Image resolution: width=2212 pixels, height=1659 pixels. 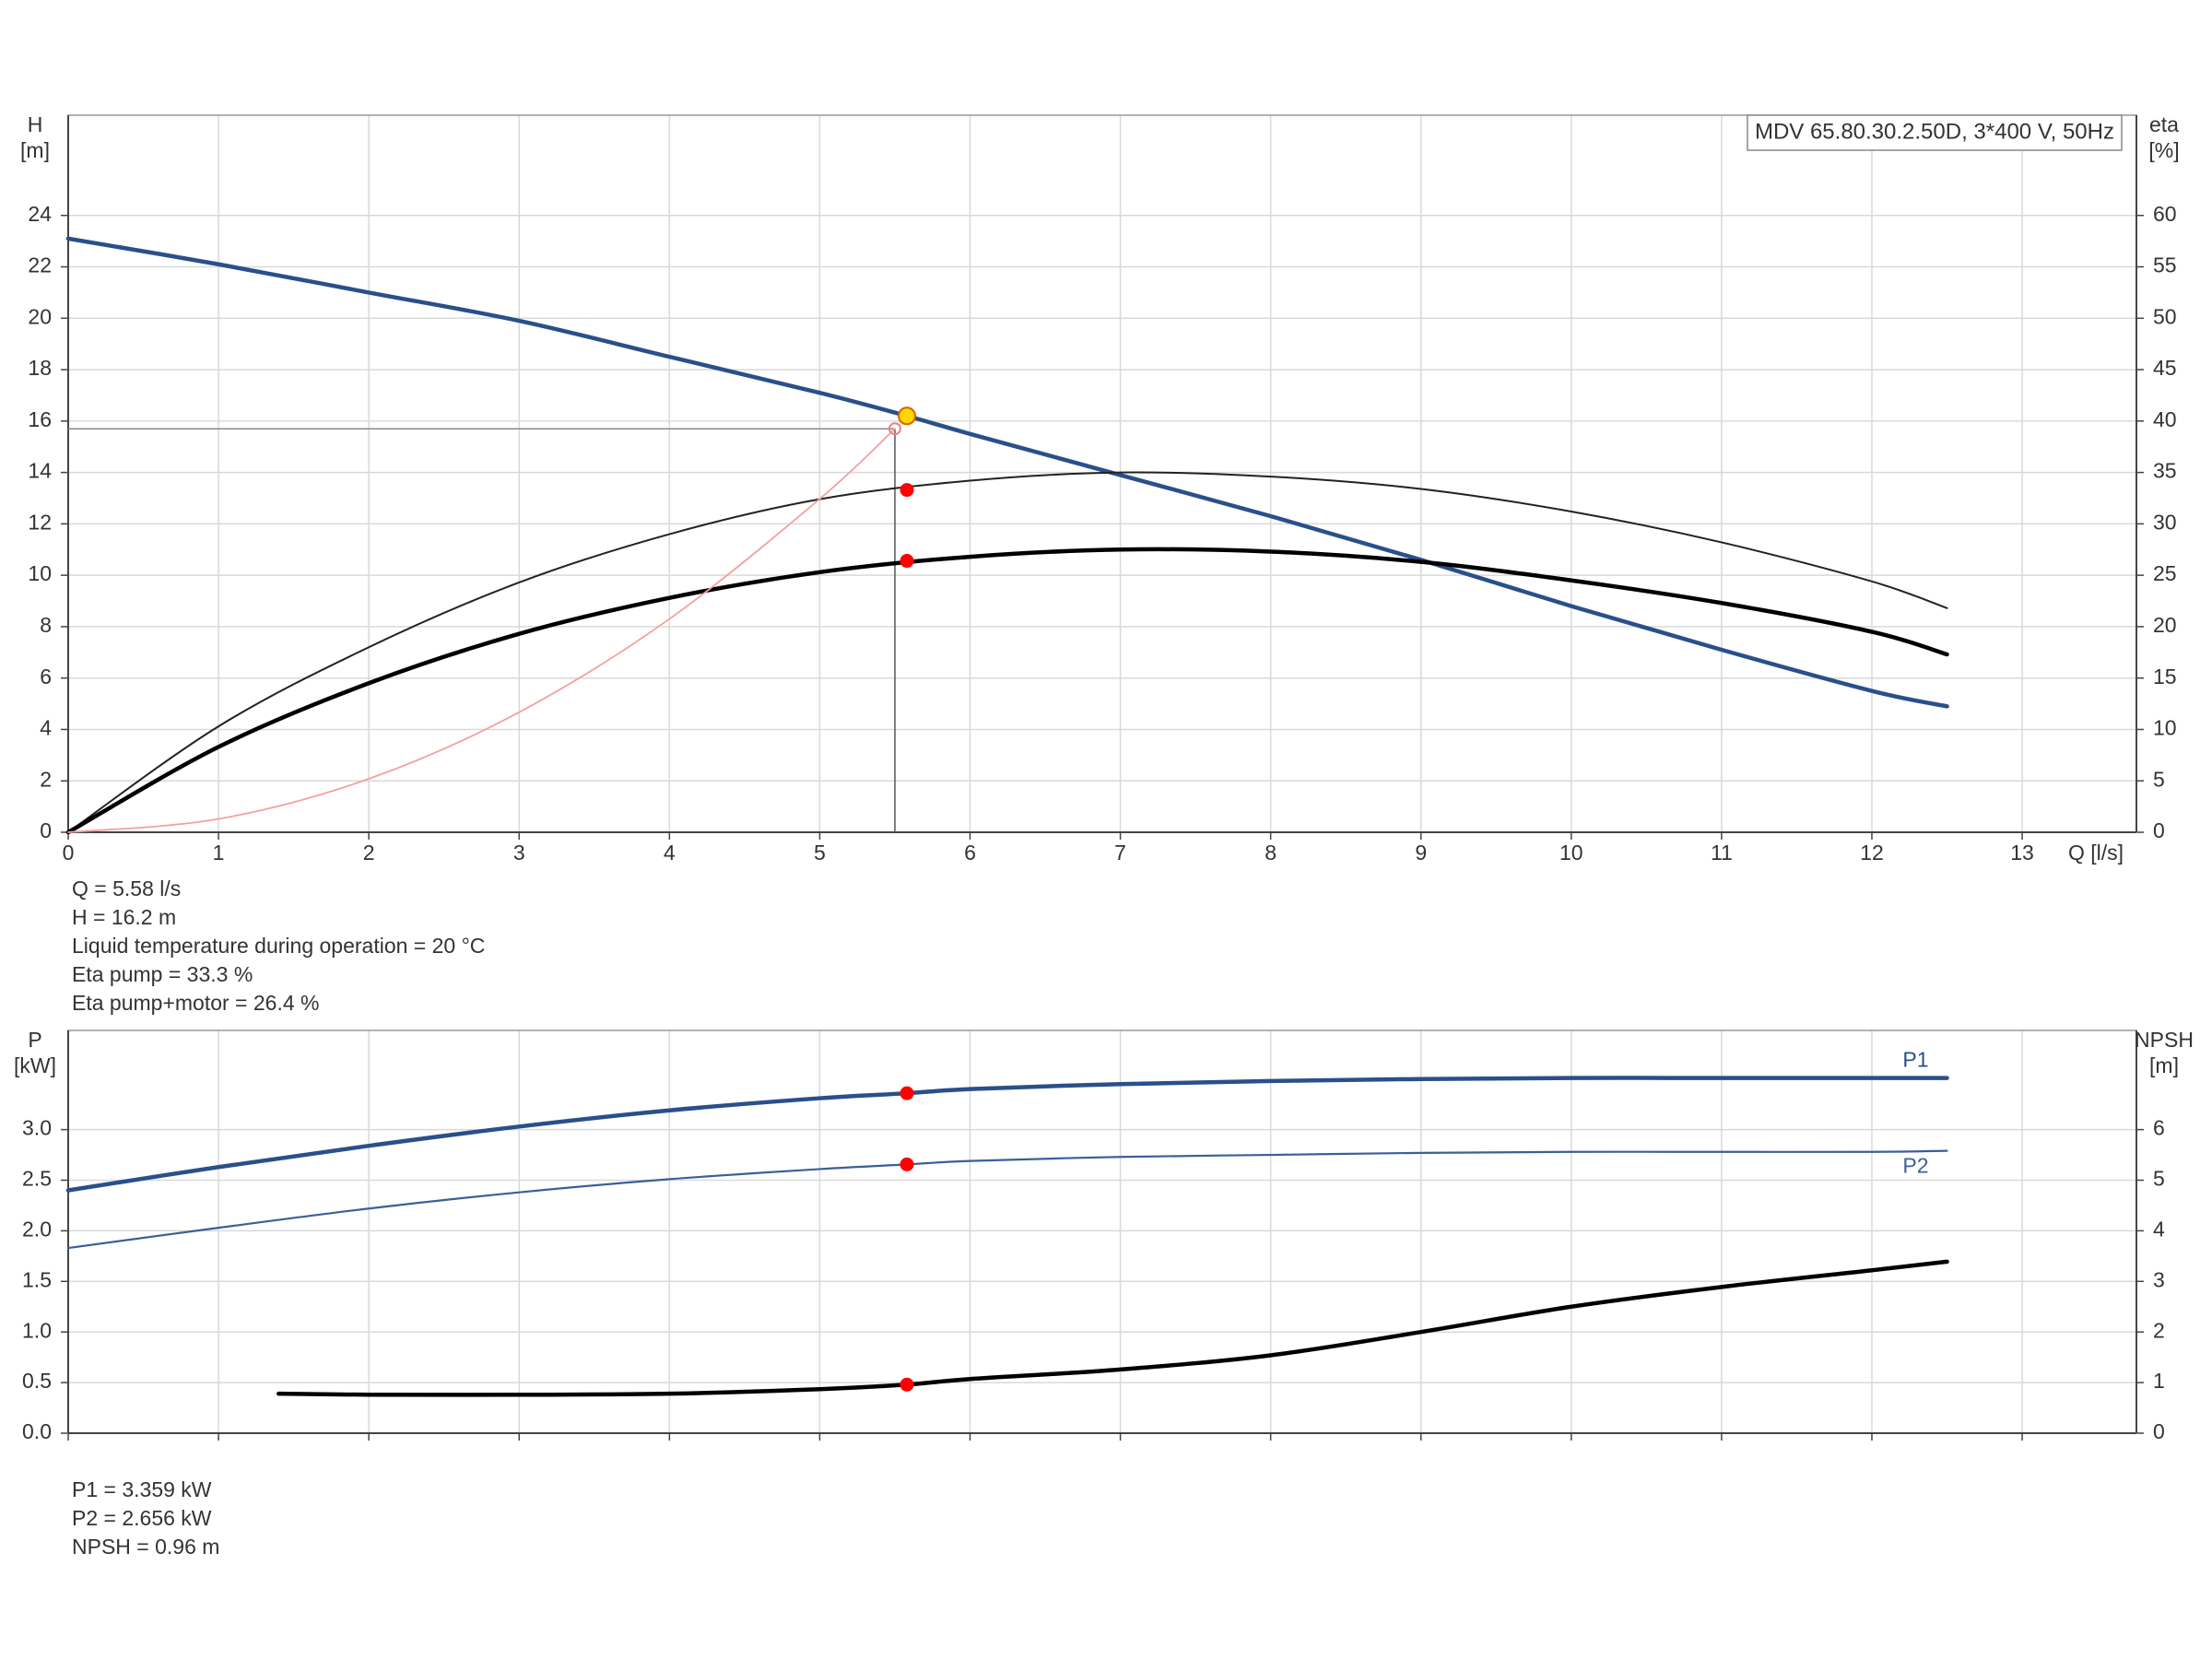 I want to click on operating-note: Q = 5.58 l/s, so click(x=126, y=888).